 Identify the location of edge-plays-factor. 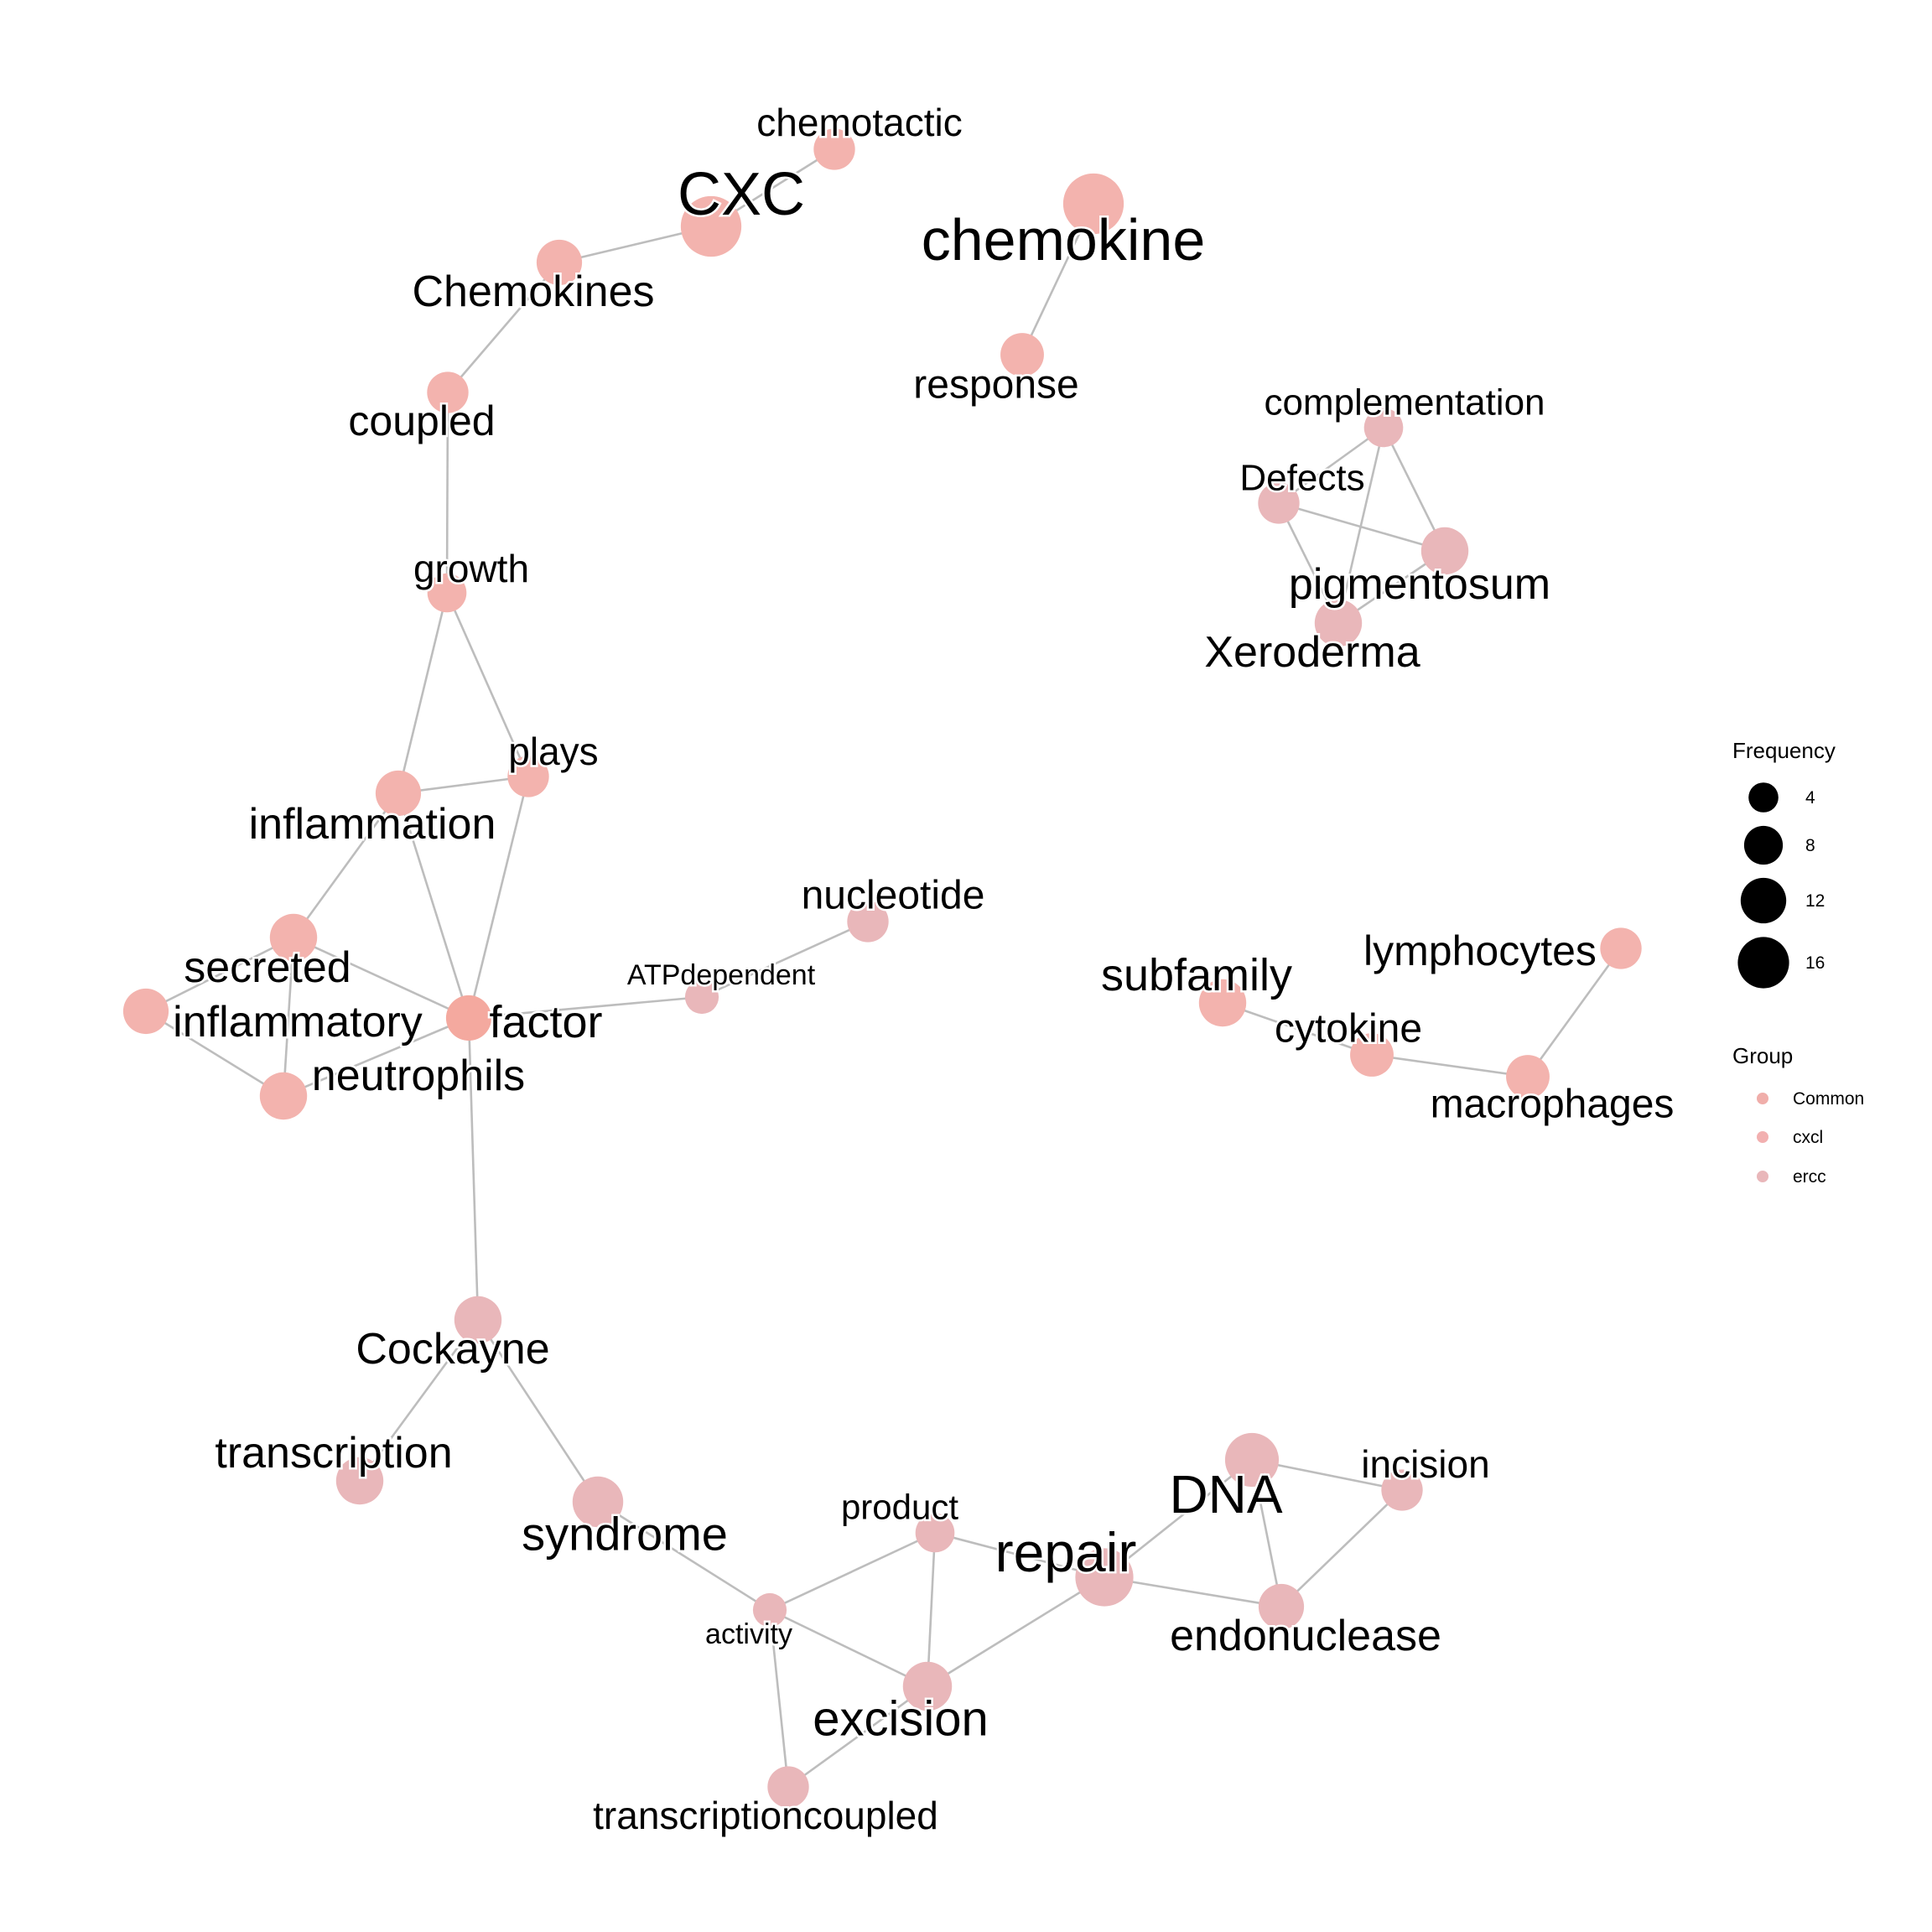
(498, 897).